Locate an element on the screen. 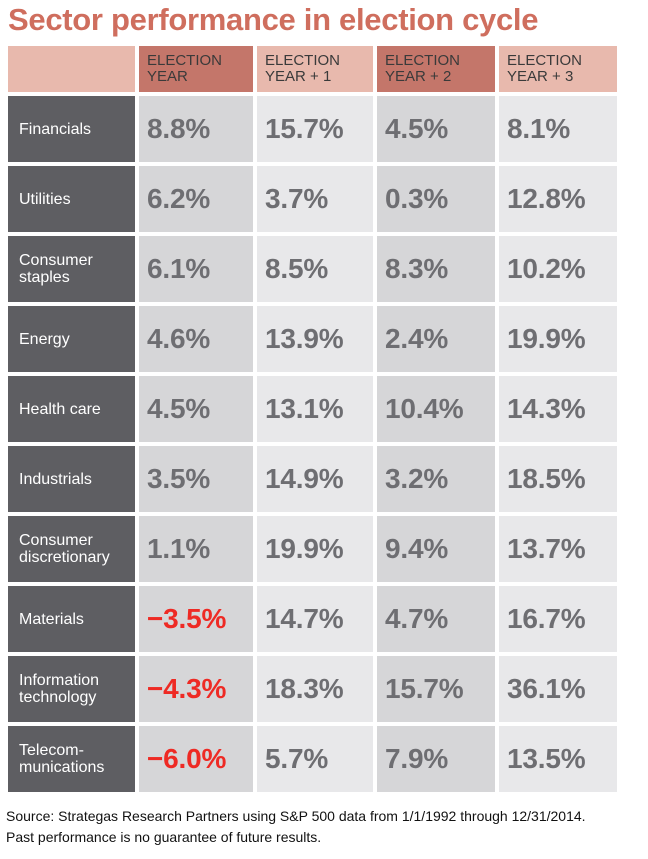 Image resolution: width=648 pixels, height=859 pixels. row-label-line: Utilities is located at coordinates (45, 199).